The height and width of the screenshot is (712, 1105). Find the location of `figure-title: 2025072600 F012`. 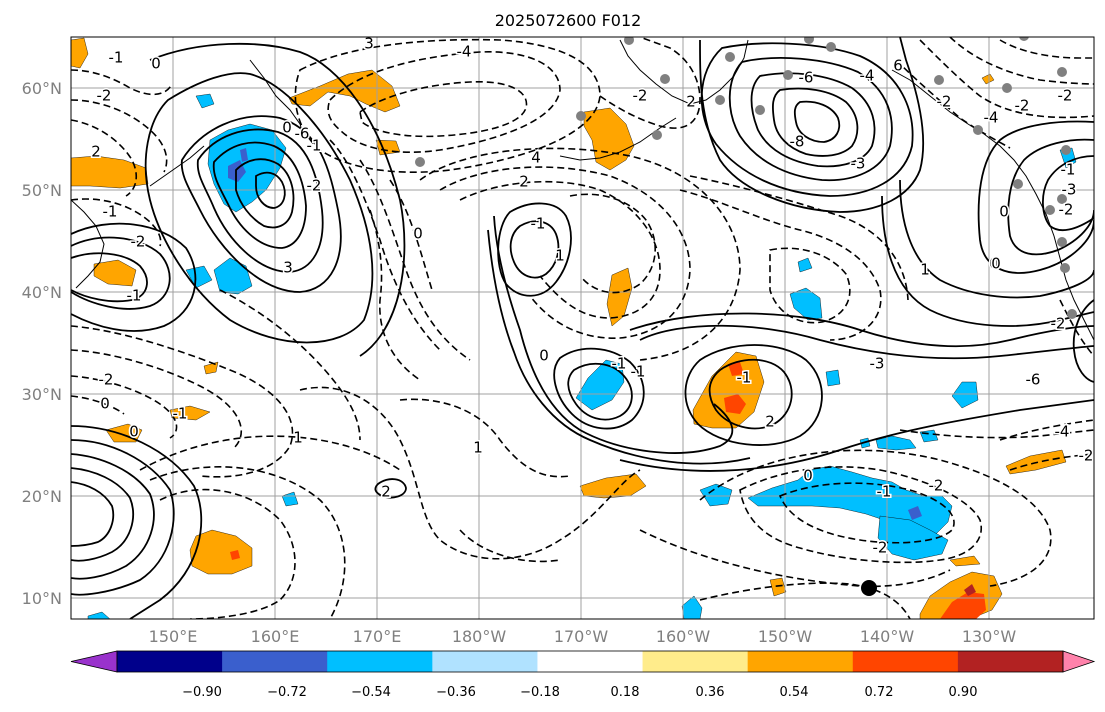

figure-title: 2025072600 F012 is located at coordinates (568, 20).